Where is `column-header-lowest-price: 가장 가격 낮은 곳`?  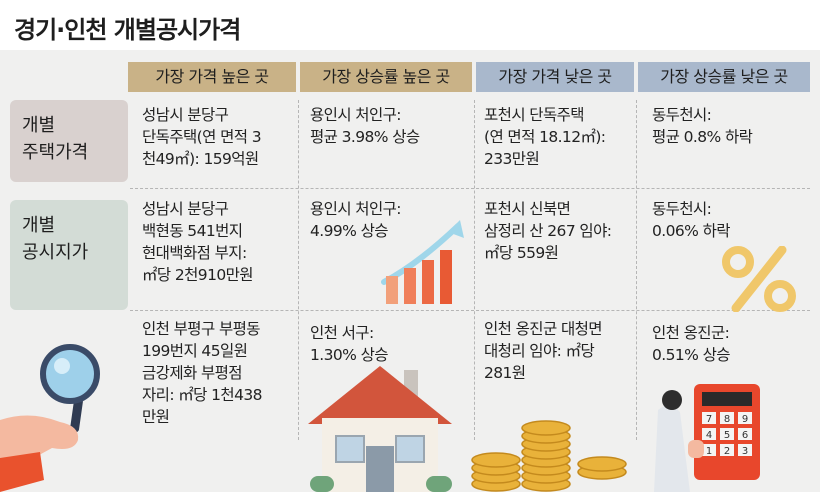
column-header-lowest-price: 가장 가격 낮은 곳 is located at coordinates (555, 77).